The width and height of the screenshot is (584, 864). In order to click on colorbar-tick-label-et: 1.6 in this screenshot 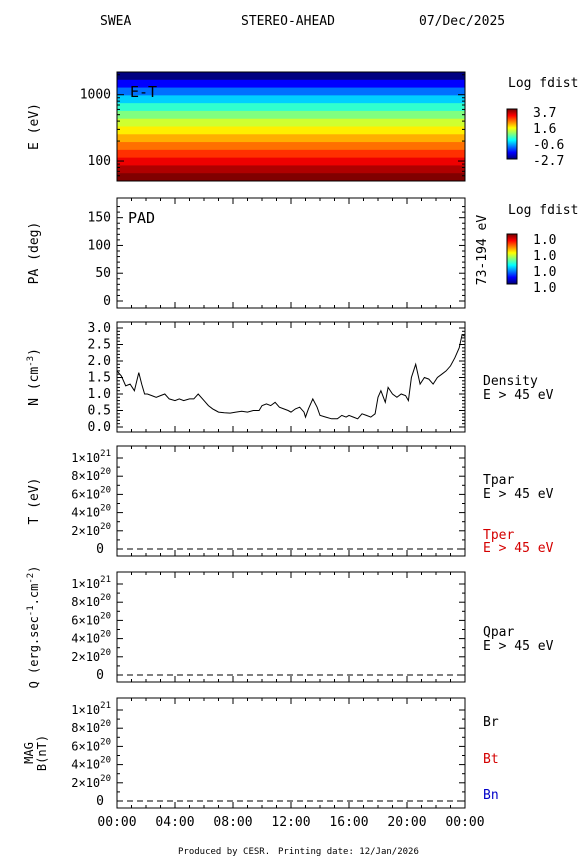, I will do `click(544, 129)`.